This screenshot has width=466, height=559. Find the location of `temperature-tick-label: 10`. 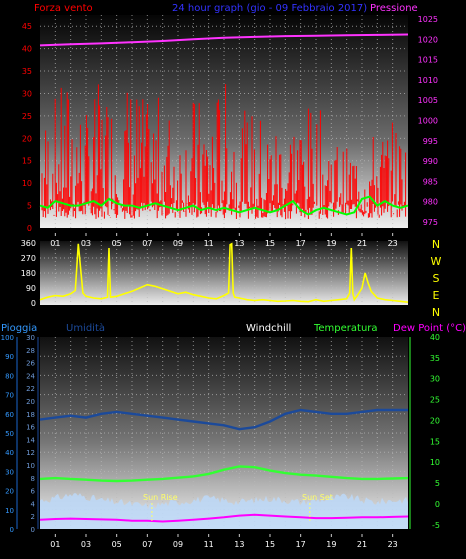

temperature-tick-label: 10 is located at coordinates (435, 462).